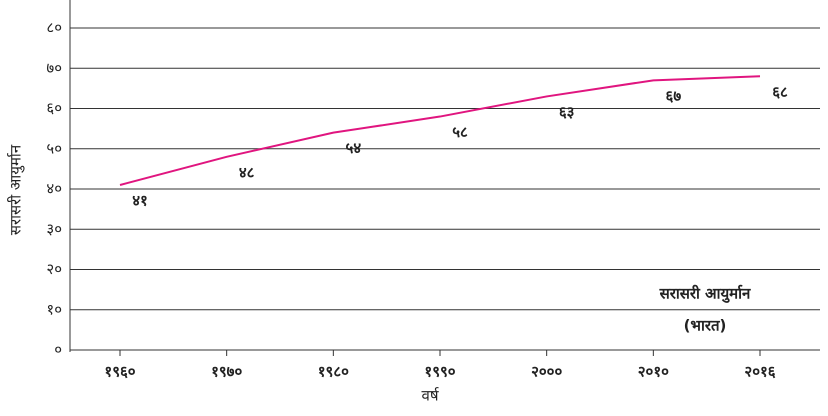 The image size is (828, 416). Describe the element at coordinates (16, 189) in the screenshot. I see `y-axis-title: सरासरी आयुर्मान` at that location.